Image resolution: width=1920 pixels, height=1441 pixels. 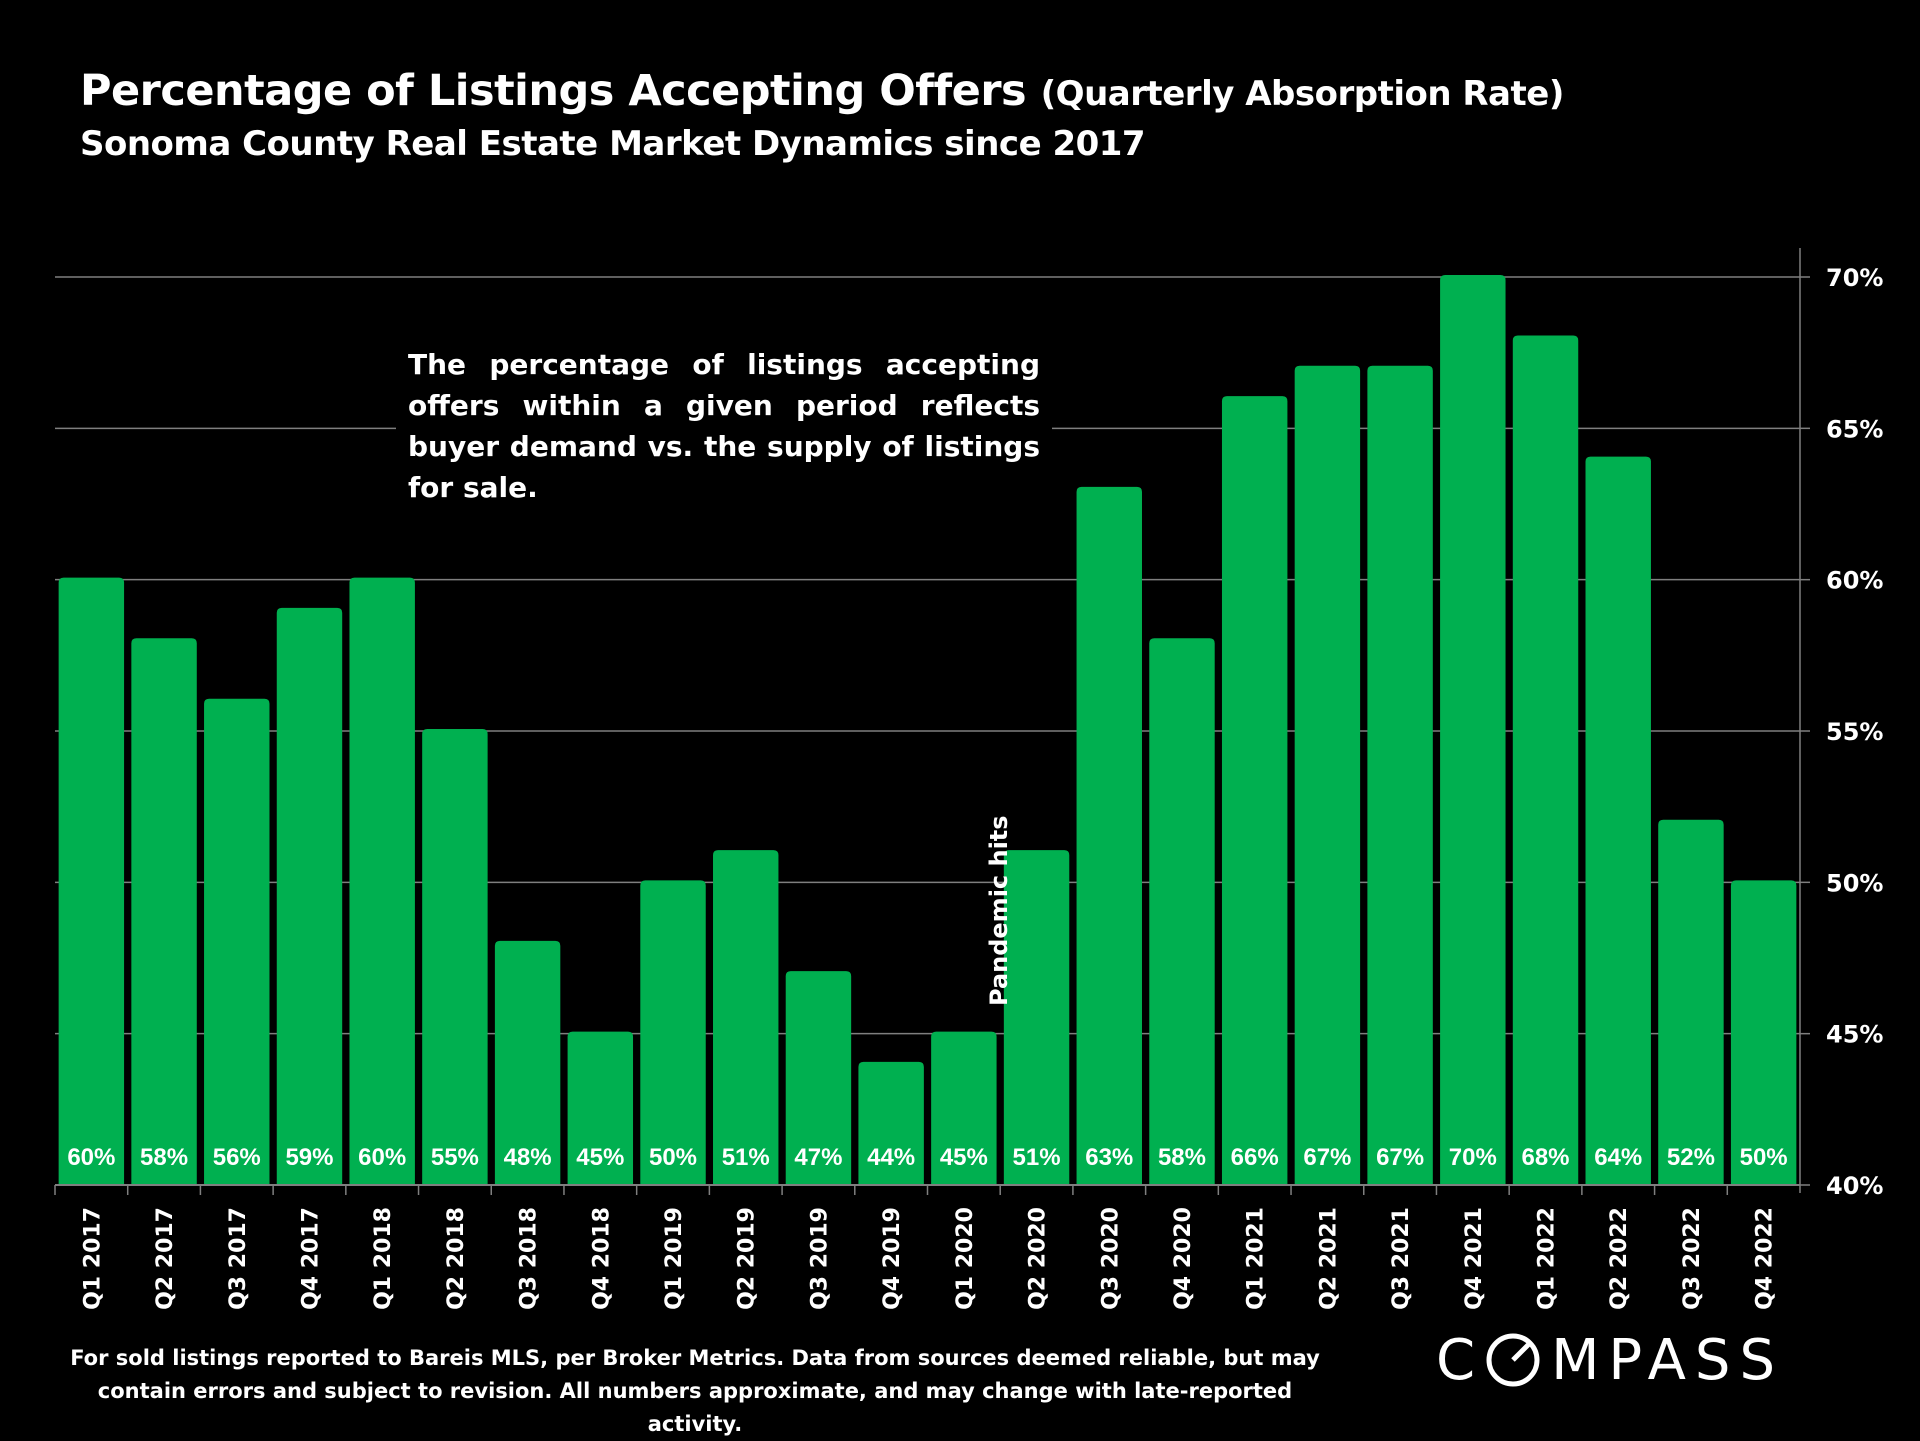 I want to click on x-tick-label: Q3 2021, so click(x=1401, y=1258).